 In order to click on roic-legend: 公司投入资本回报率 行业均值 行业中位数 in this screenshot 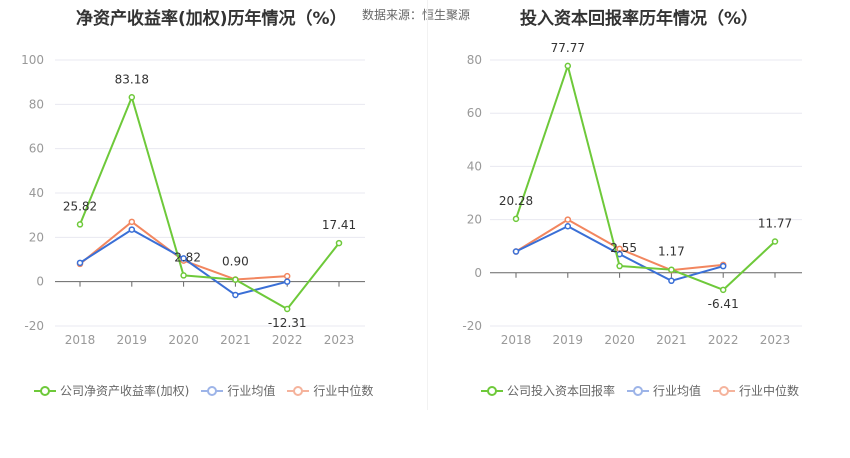, I will do `click(646, 390)`.